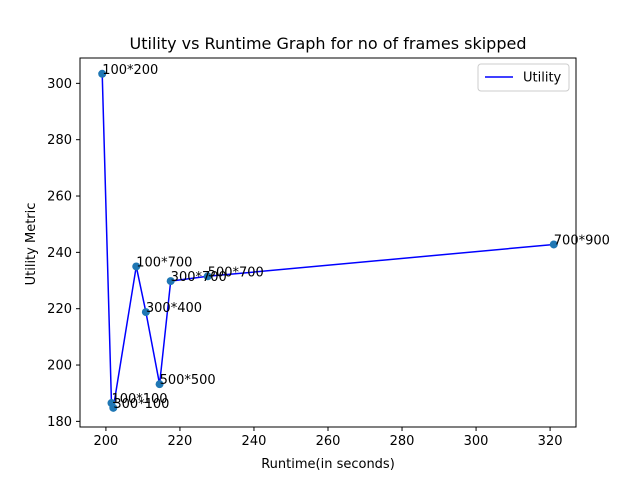 This screenshot has height=480, width=640. Describe the element at coordinates (328, 441) in the screenshot. I see `x-tick-label: 260` at that location.